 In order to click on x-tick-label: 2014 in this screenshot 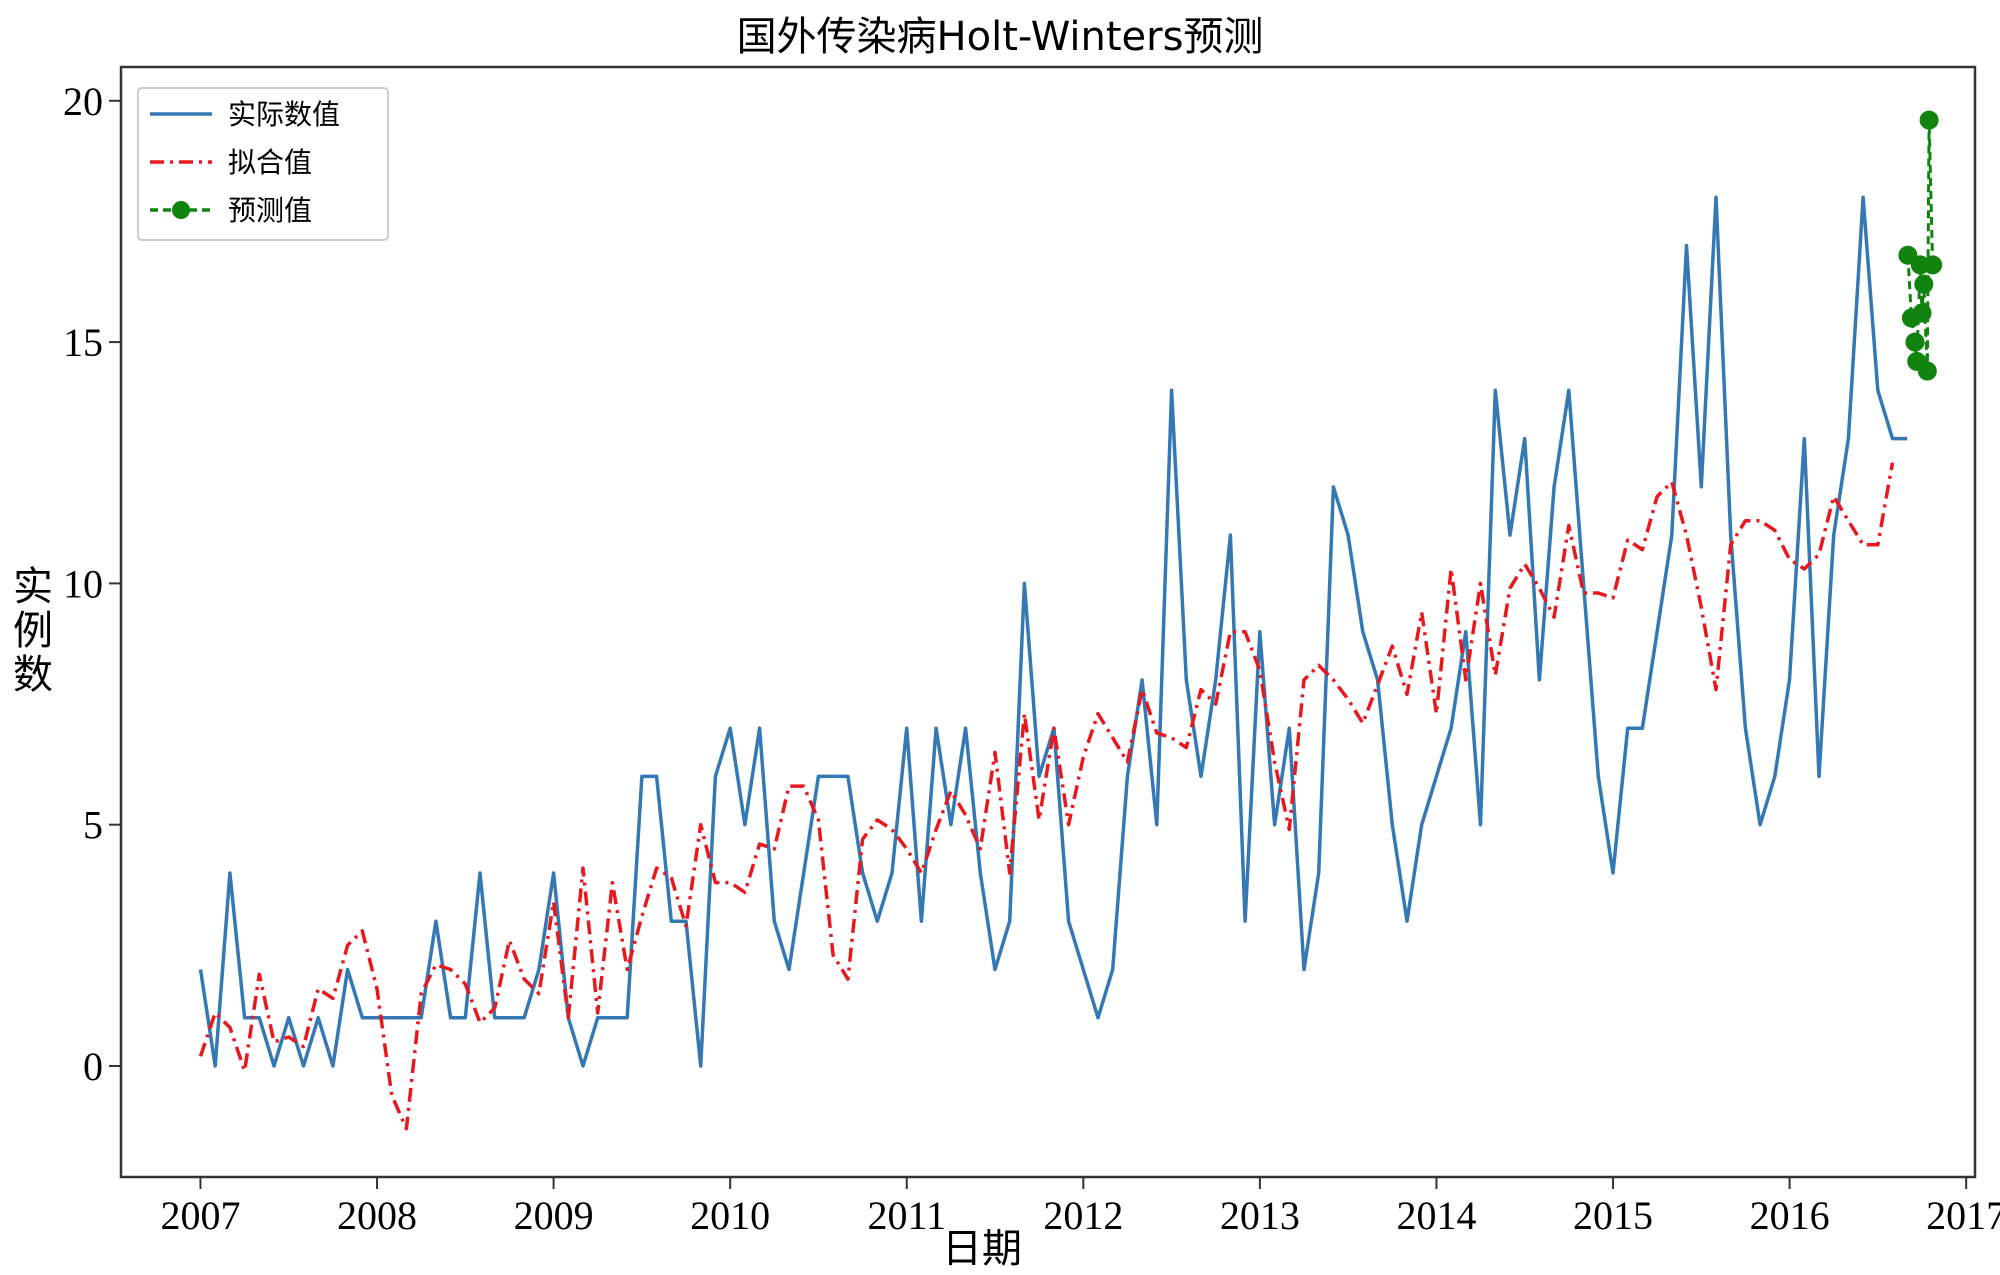, I will do `click(1436, 1215)`.